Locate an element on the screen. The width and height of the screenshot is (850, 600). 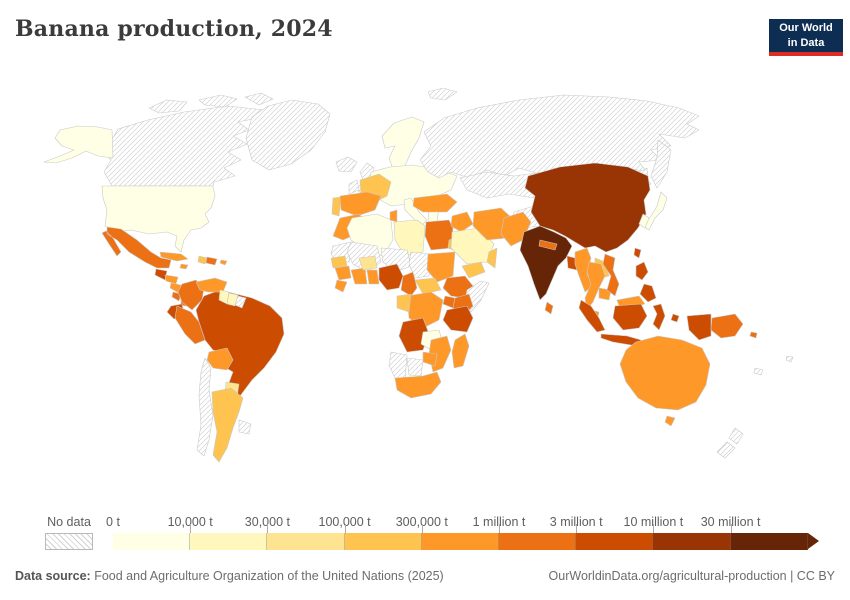
country-alaska is located at coordinates (78, 144).